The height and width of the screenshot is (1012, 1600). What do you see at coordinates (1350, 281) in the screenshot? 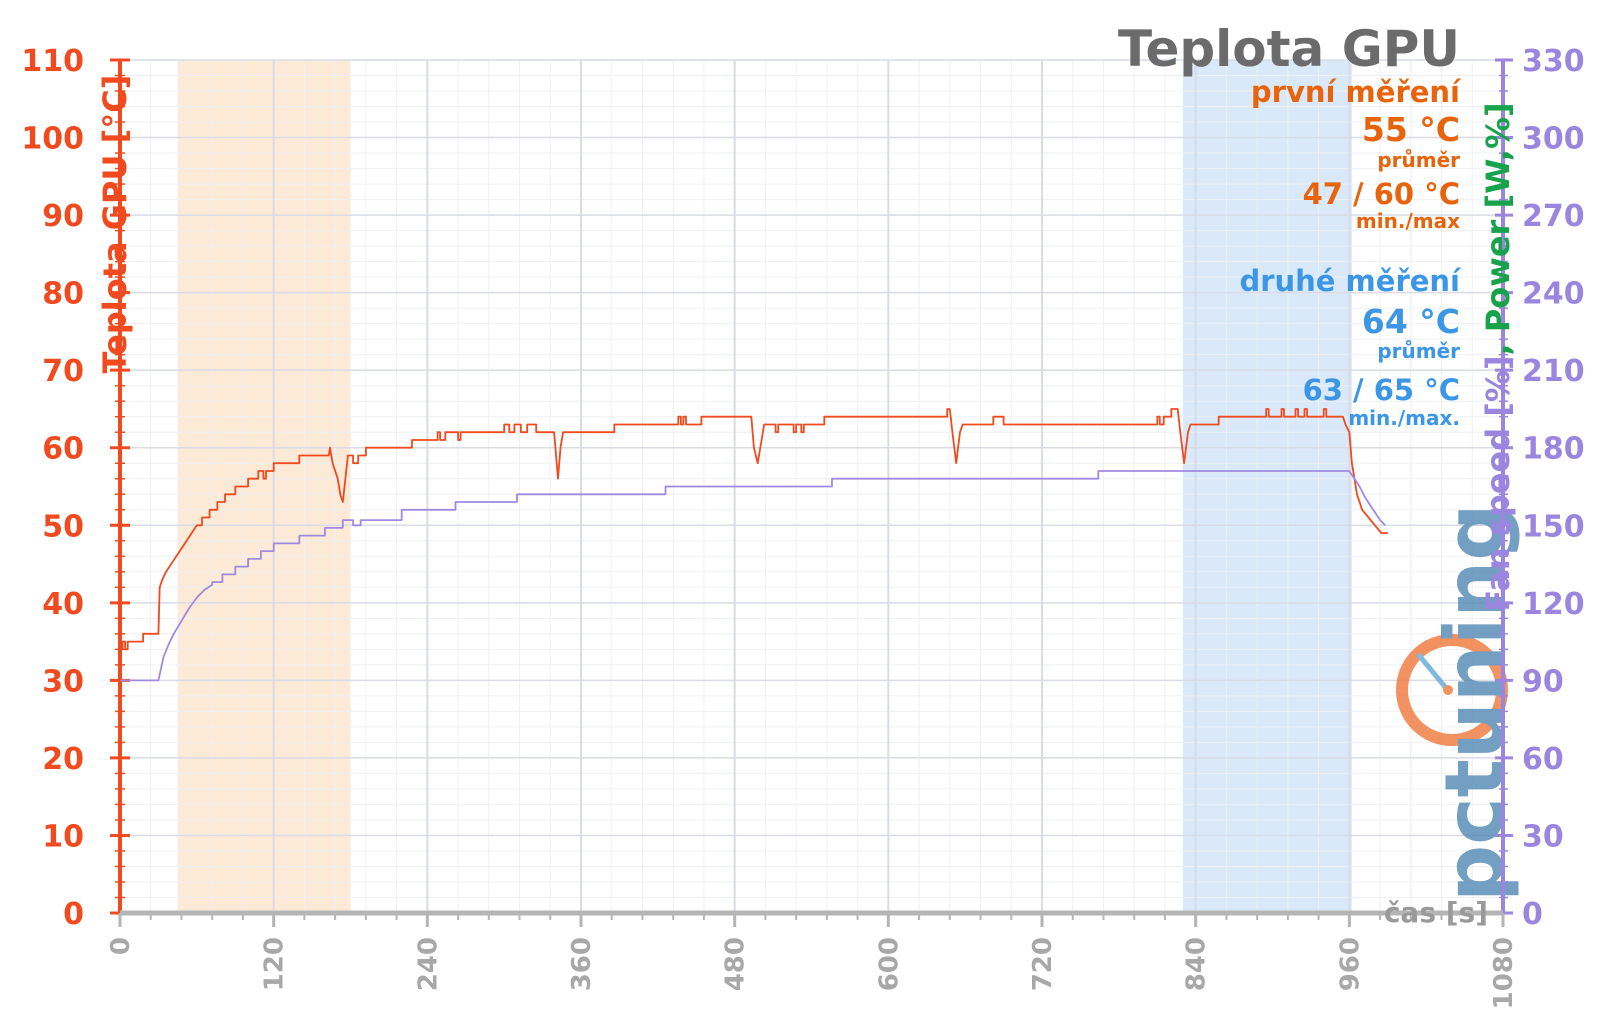
I see `legend-second-label: druhé měření` at bounding box center [1350, 281].